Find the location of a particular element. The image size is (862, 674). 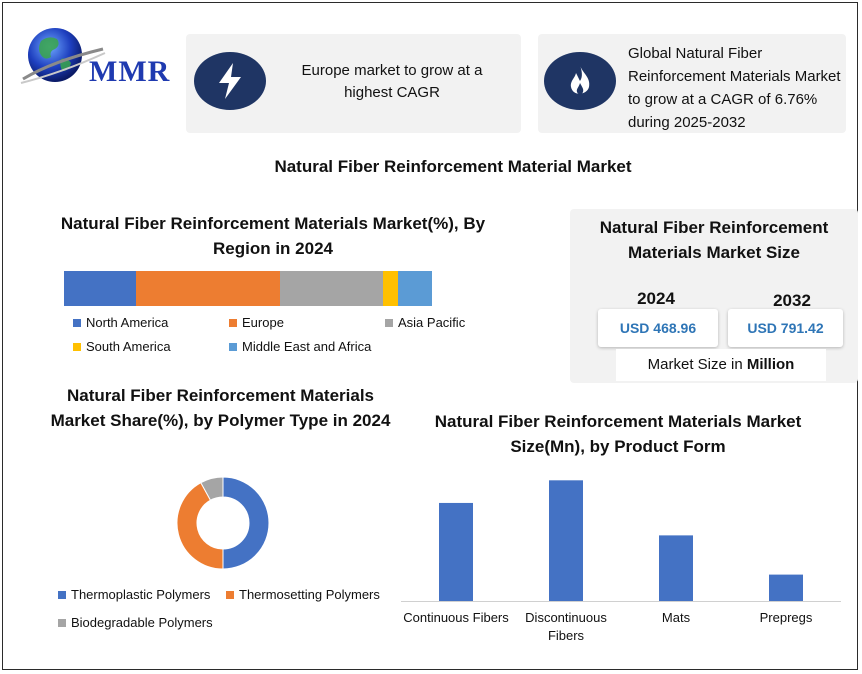

product-bar-discontinuous-fibers is located at coordinates (566, 540).